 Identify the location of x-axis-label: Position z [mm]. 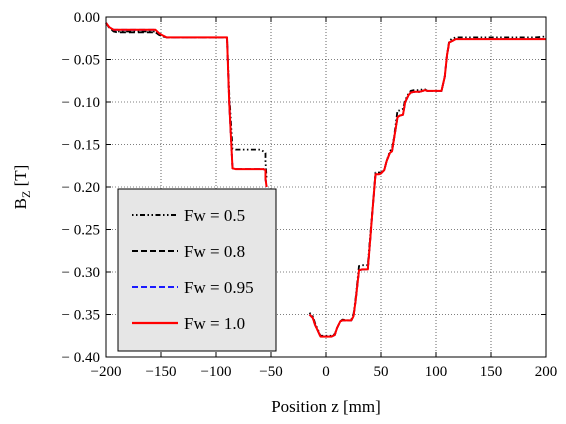
(326, 406).